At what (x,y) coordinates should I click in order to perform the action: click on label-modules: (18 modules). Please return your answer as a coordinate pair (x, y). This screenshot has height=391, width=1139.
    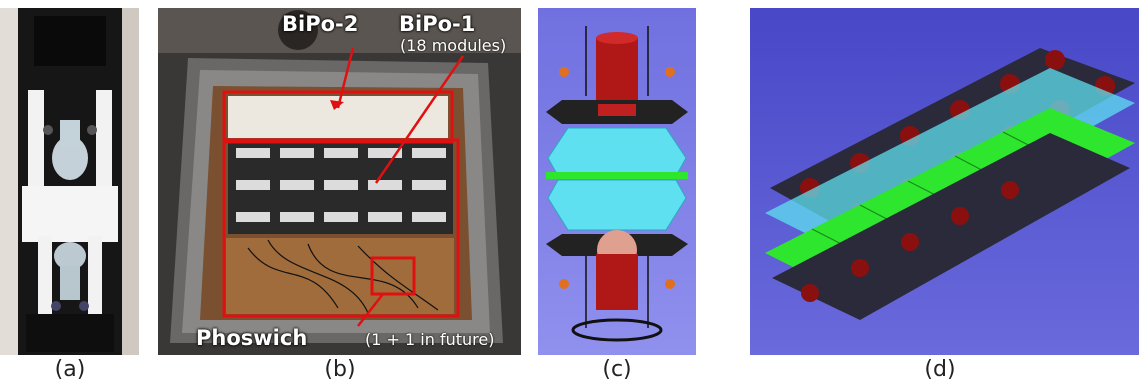
    Looking at the image, I should click on (453, 45).